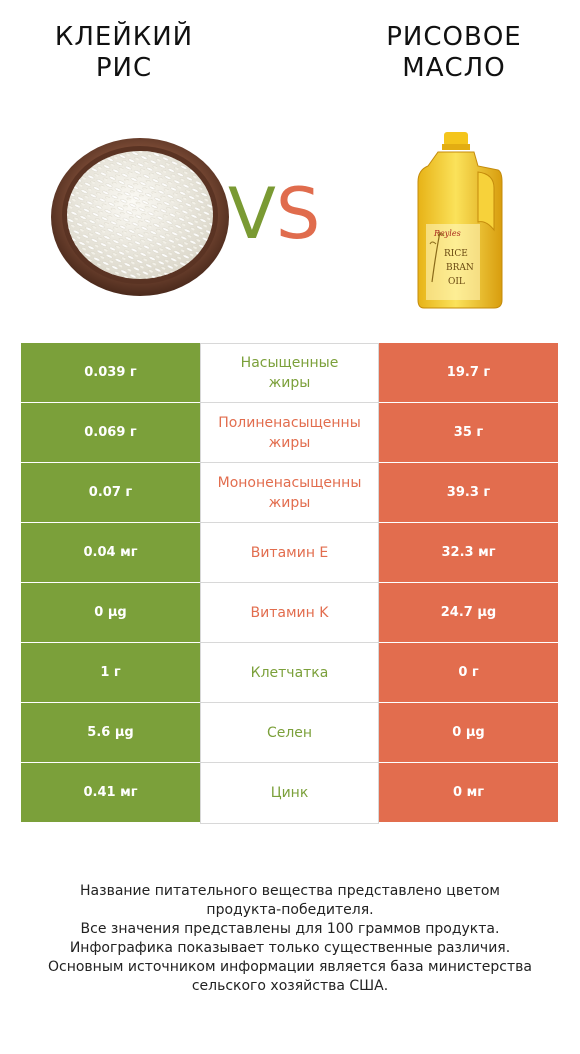  Describe the element at coordinates (110, 672) in the screenshot. I see `sticky-rice-value: 1 г` at that location.